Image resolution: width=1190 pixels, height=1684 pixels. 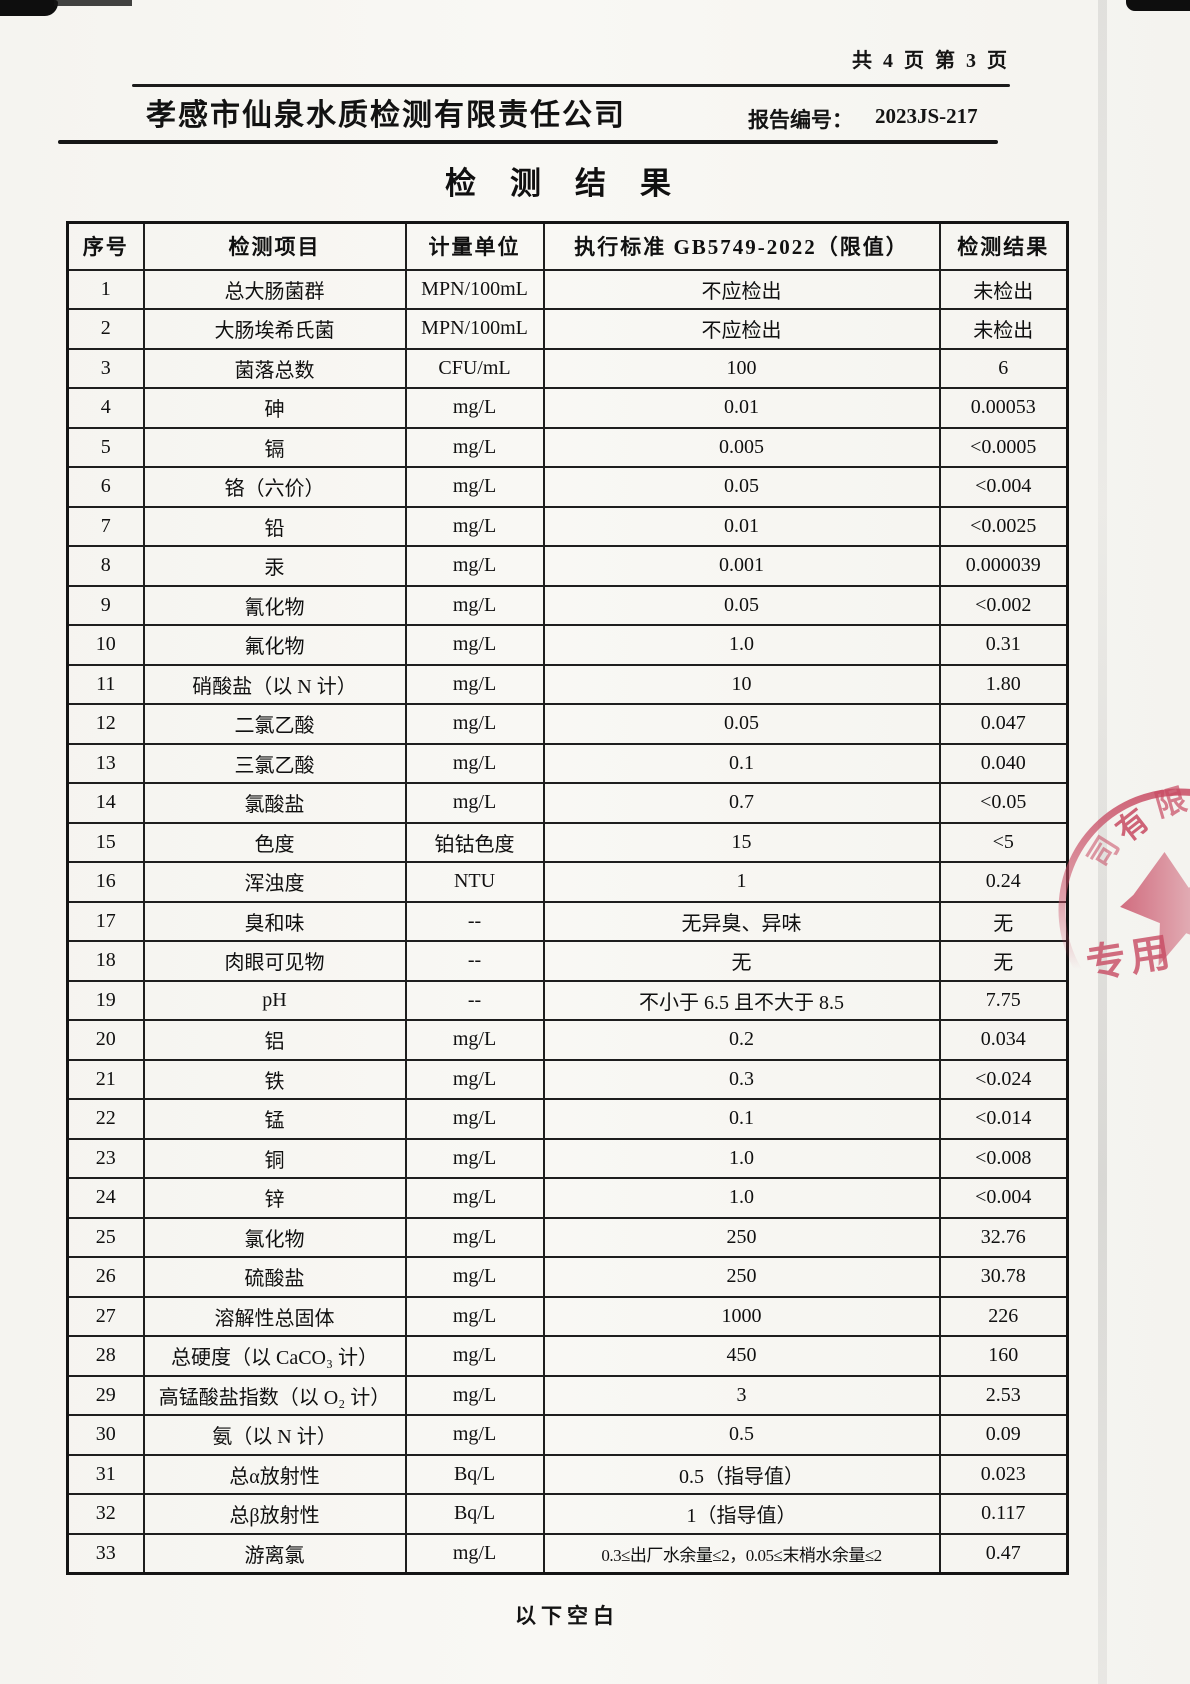 I want to click on column-header: 检测结果, so click(x=1003, y=246).